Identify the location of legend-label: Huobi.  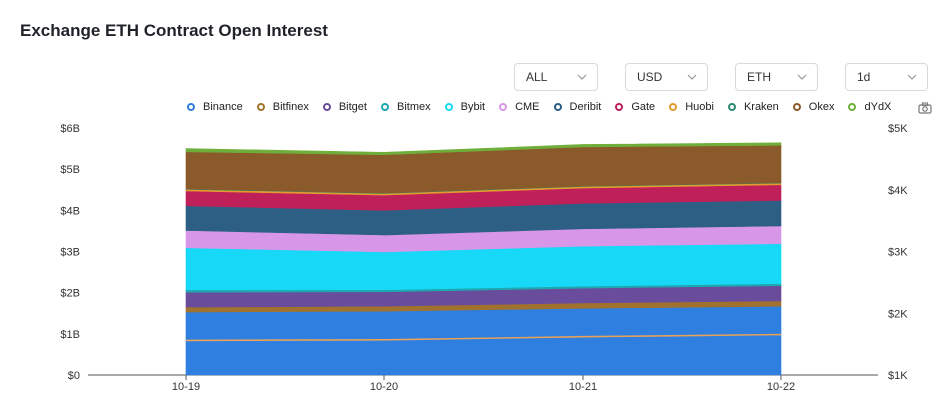
(699, 107).